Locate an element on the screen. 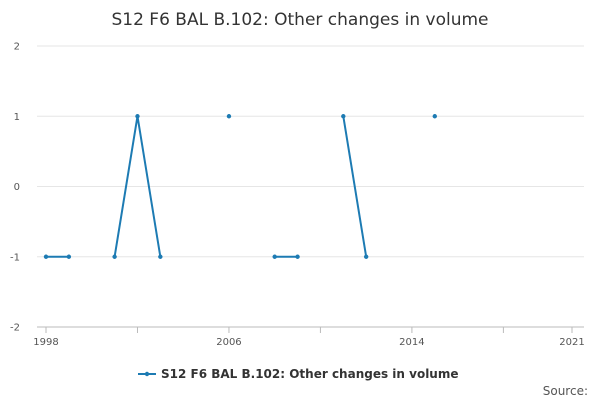  legend-swatch-marker is located at coordinates (147, 374).